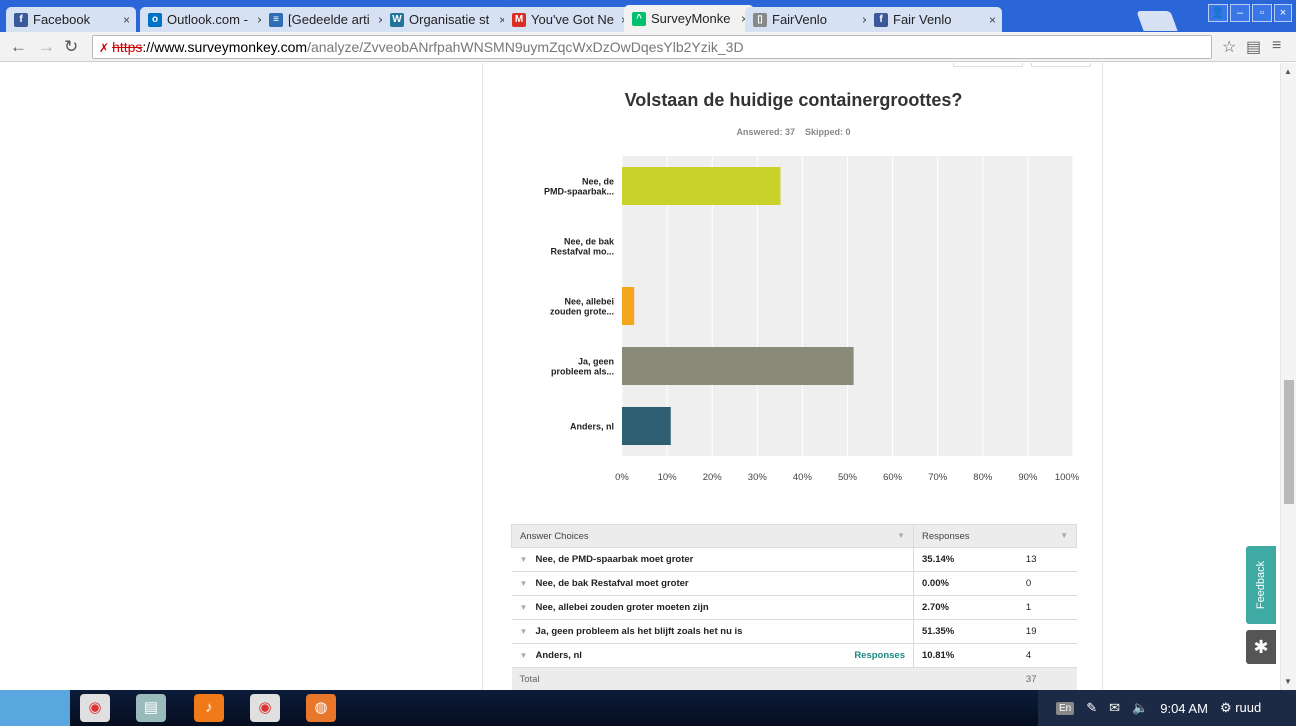 The image size is (1296, 726). What do you see at coordinates (648, 708) in the screenshot?
I see `taskbar: ◉ ▤ ♪ ◉ ◍ En ✎ ✉ 🔈 9:04 AM ⚙ ruud` at bounding box center [648, 708].